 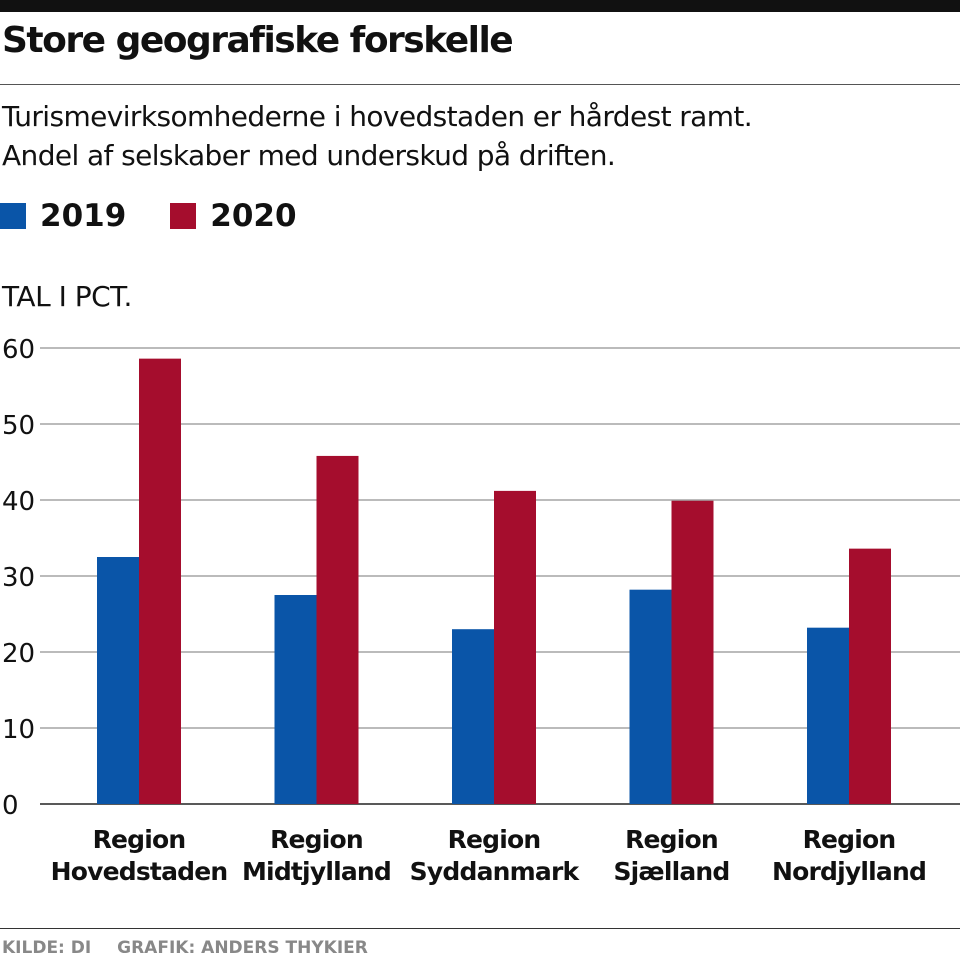 I want to click on chart-title: Store geografiske forskelle, so click(x=258, y=40).